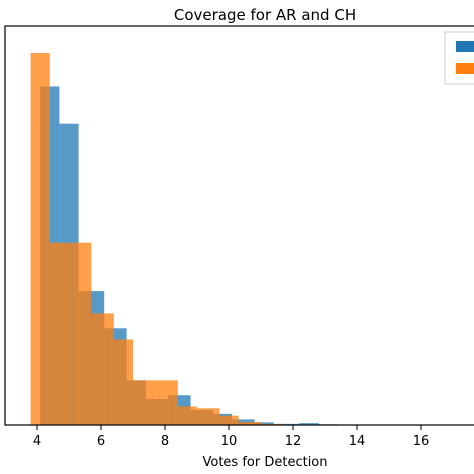 This screenshot has width=474, height=474. I want to click on x-axis-ticks: 4 6 8 10 12 14 16, so click(231, 437).